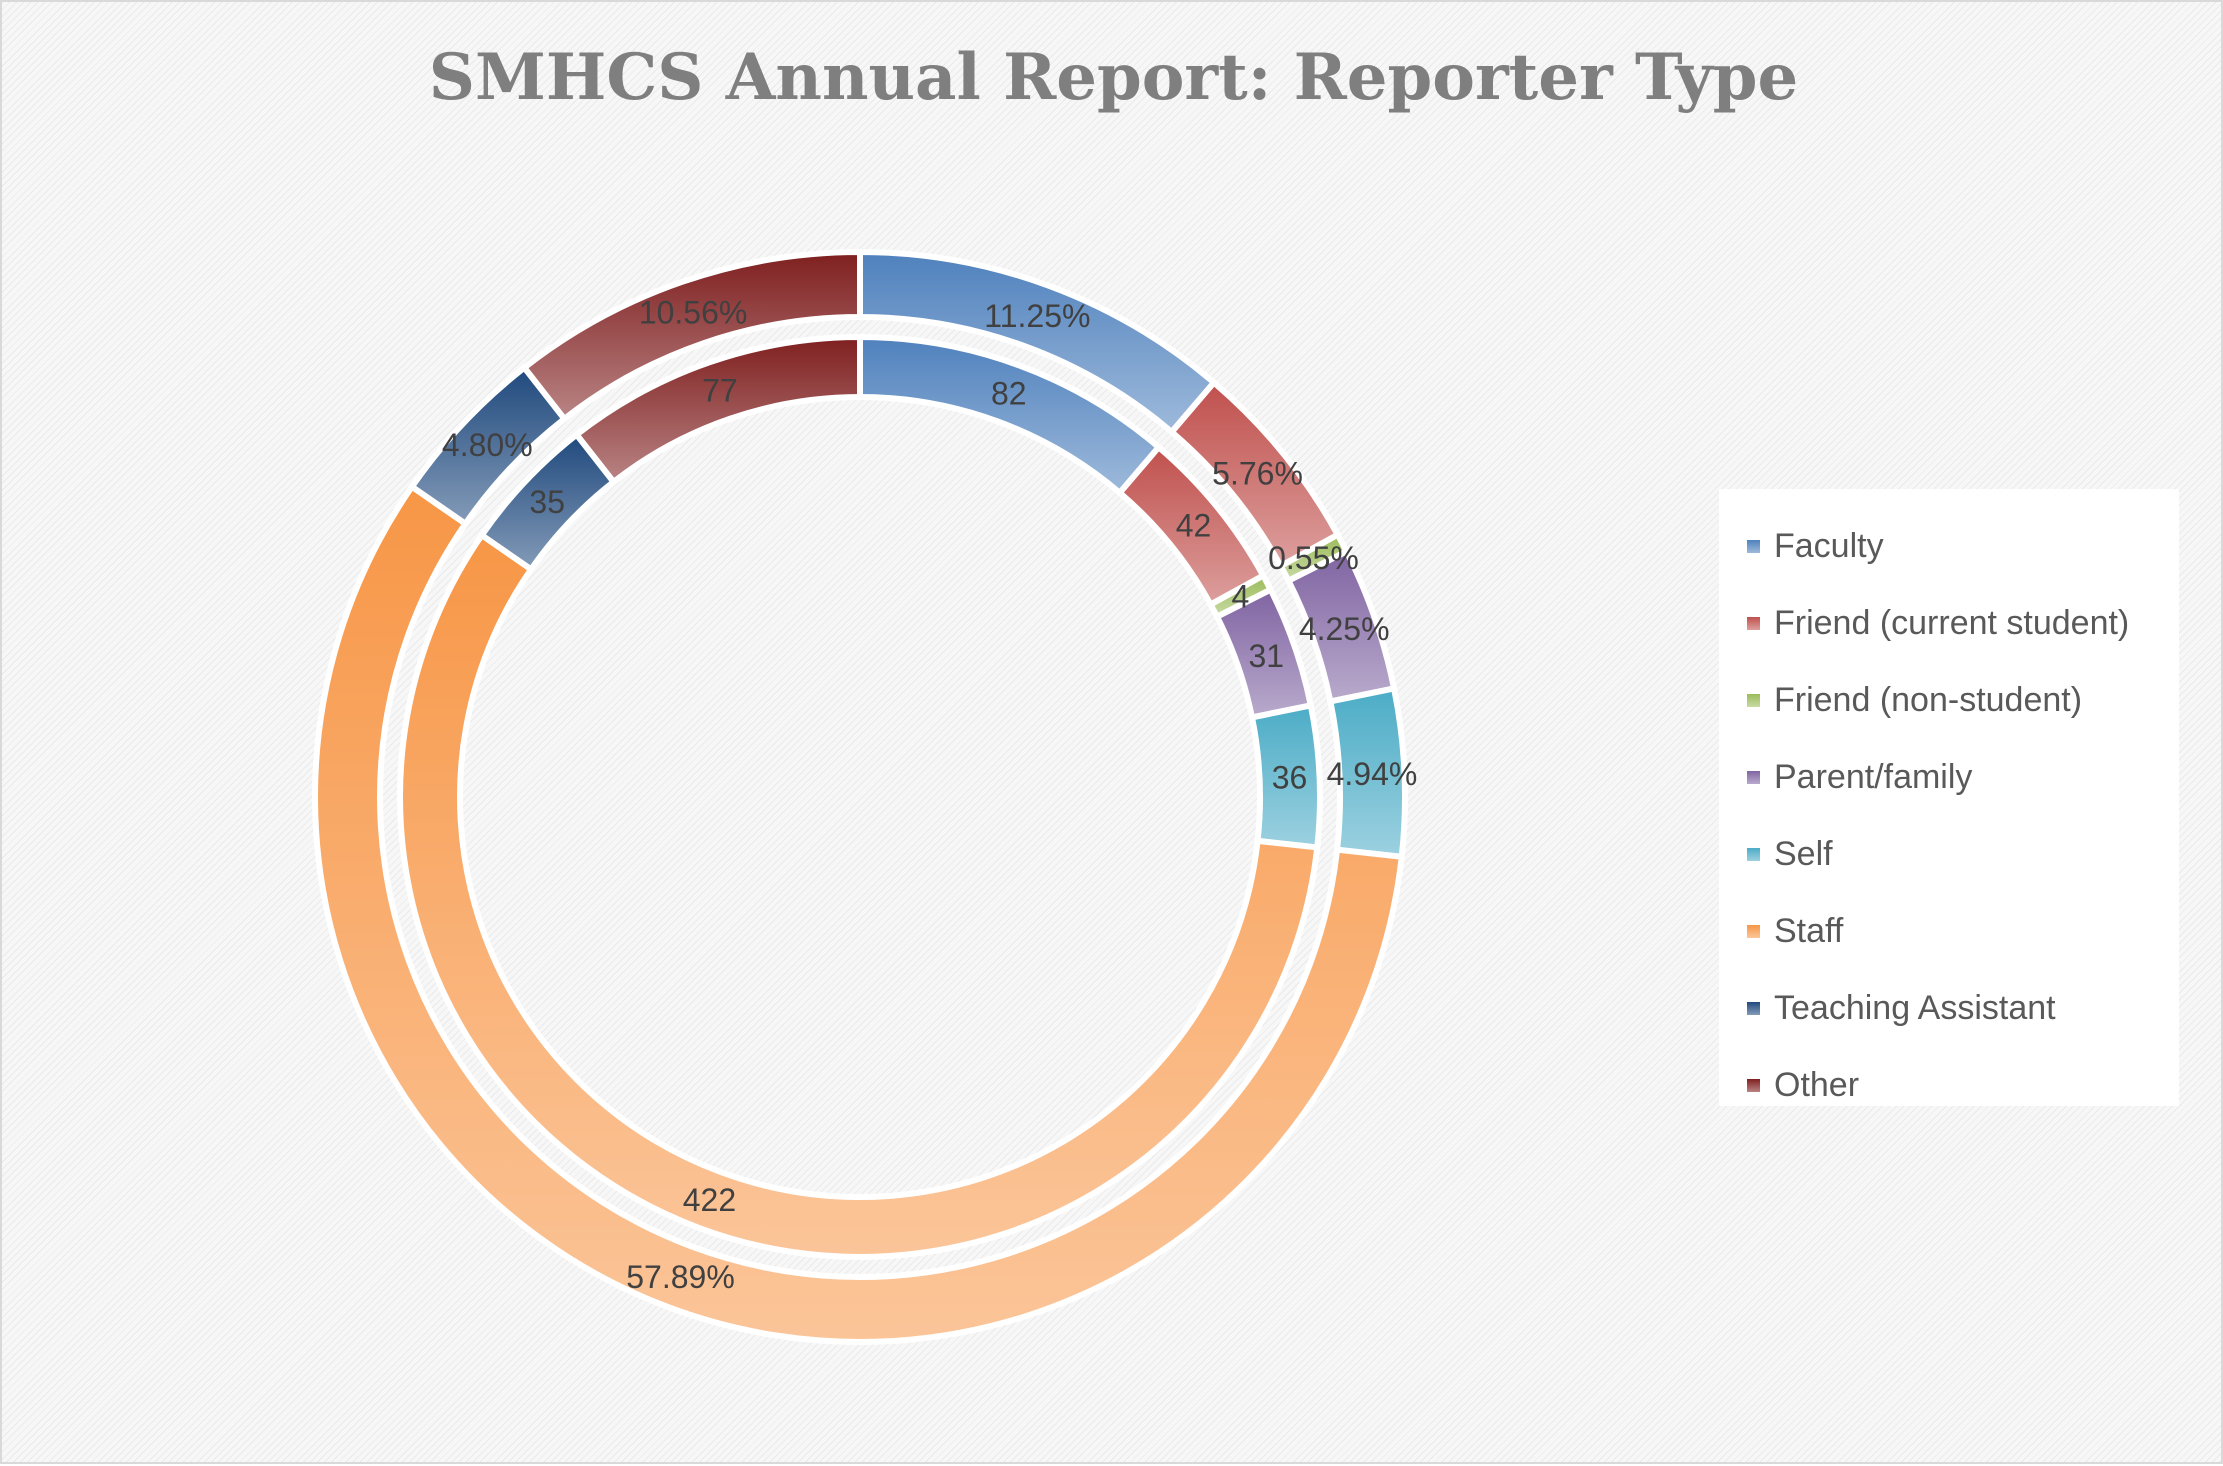 Image resolution: width=2223 pixels, height=1466 pixels. I want to click on legend-item-parent-family: Parent/family, so click(1859, 777).